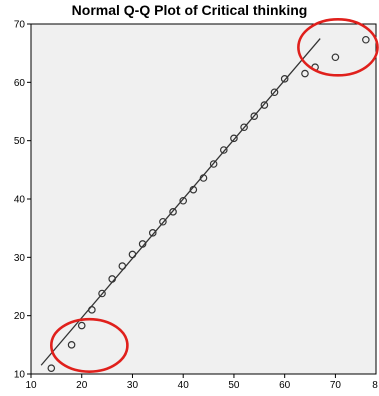 Image resolution: width=379 pixels, height=396 pixels. I want to click on x-tick-label: 40, so click(184, 385).